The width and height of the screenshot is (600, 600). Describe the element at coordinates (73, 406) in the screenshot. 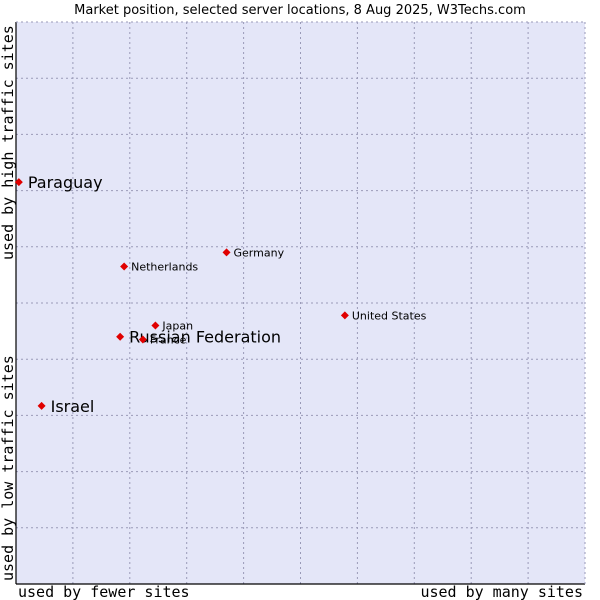

I see `point-label-israel: Israel` at that location.